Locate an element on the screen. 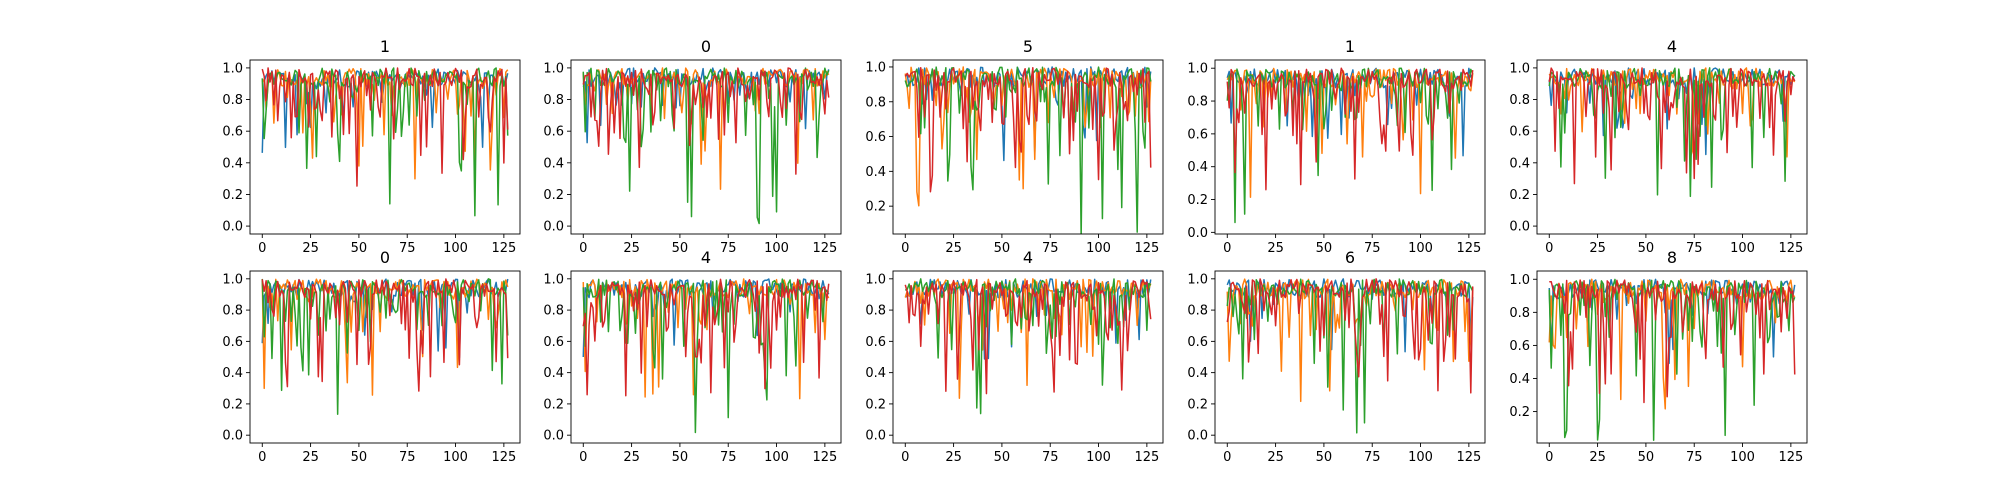 The width and height of the screenshot is (2000, 500). panel-5: 4 0.0 0.2 0.4 0.6 0.8 1.0 0 25 50 75 100 125 is located at coordinates (1658, 146).